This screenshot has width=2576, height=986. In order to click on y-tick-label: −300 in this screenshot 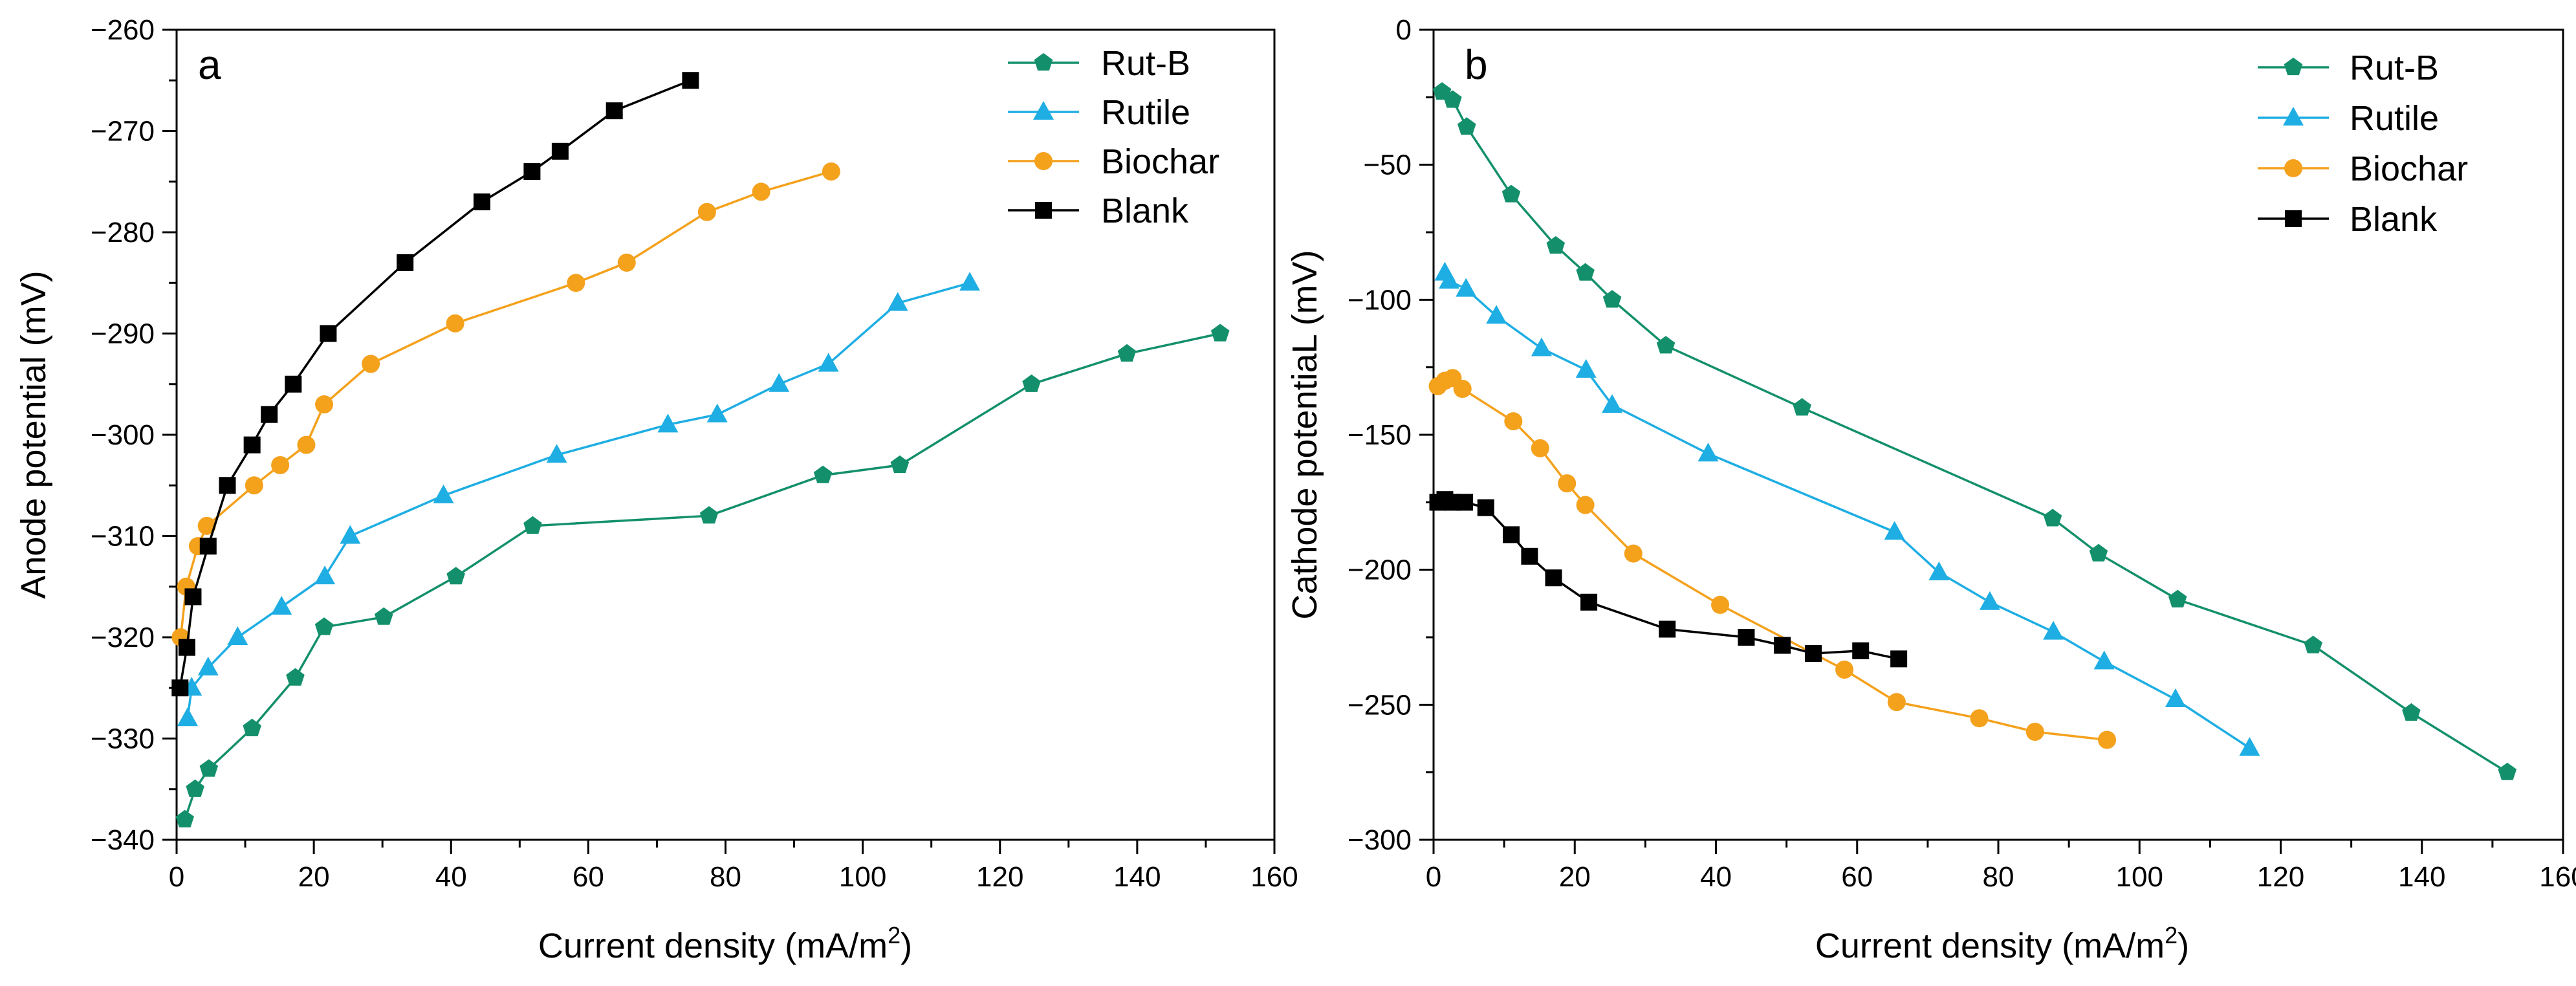, I will do `click(1380, 840)`.